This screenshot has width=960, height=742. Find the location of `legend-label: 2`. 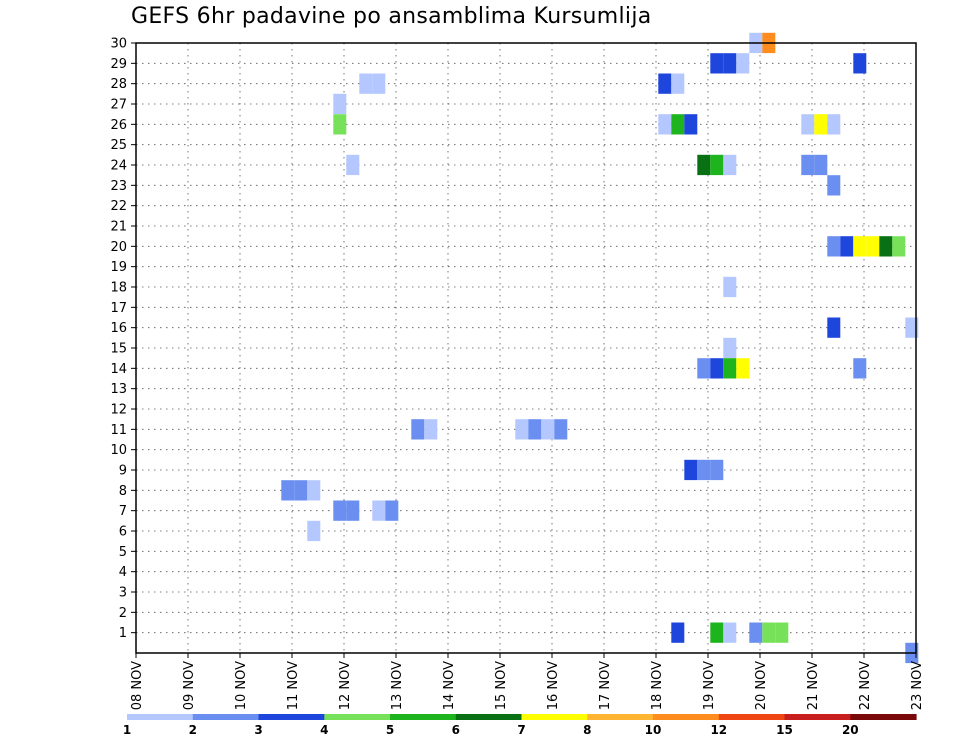

legend-label: 2 is located at coordinates (193, 730).